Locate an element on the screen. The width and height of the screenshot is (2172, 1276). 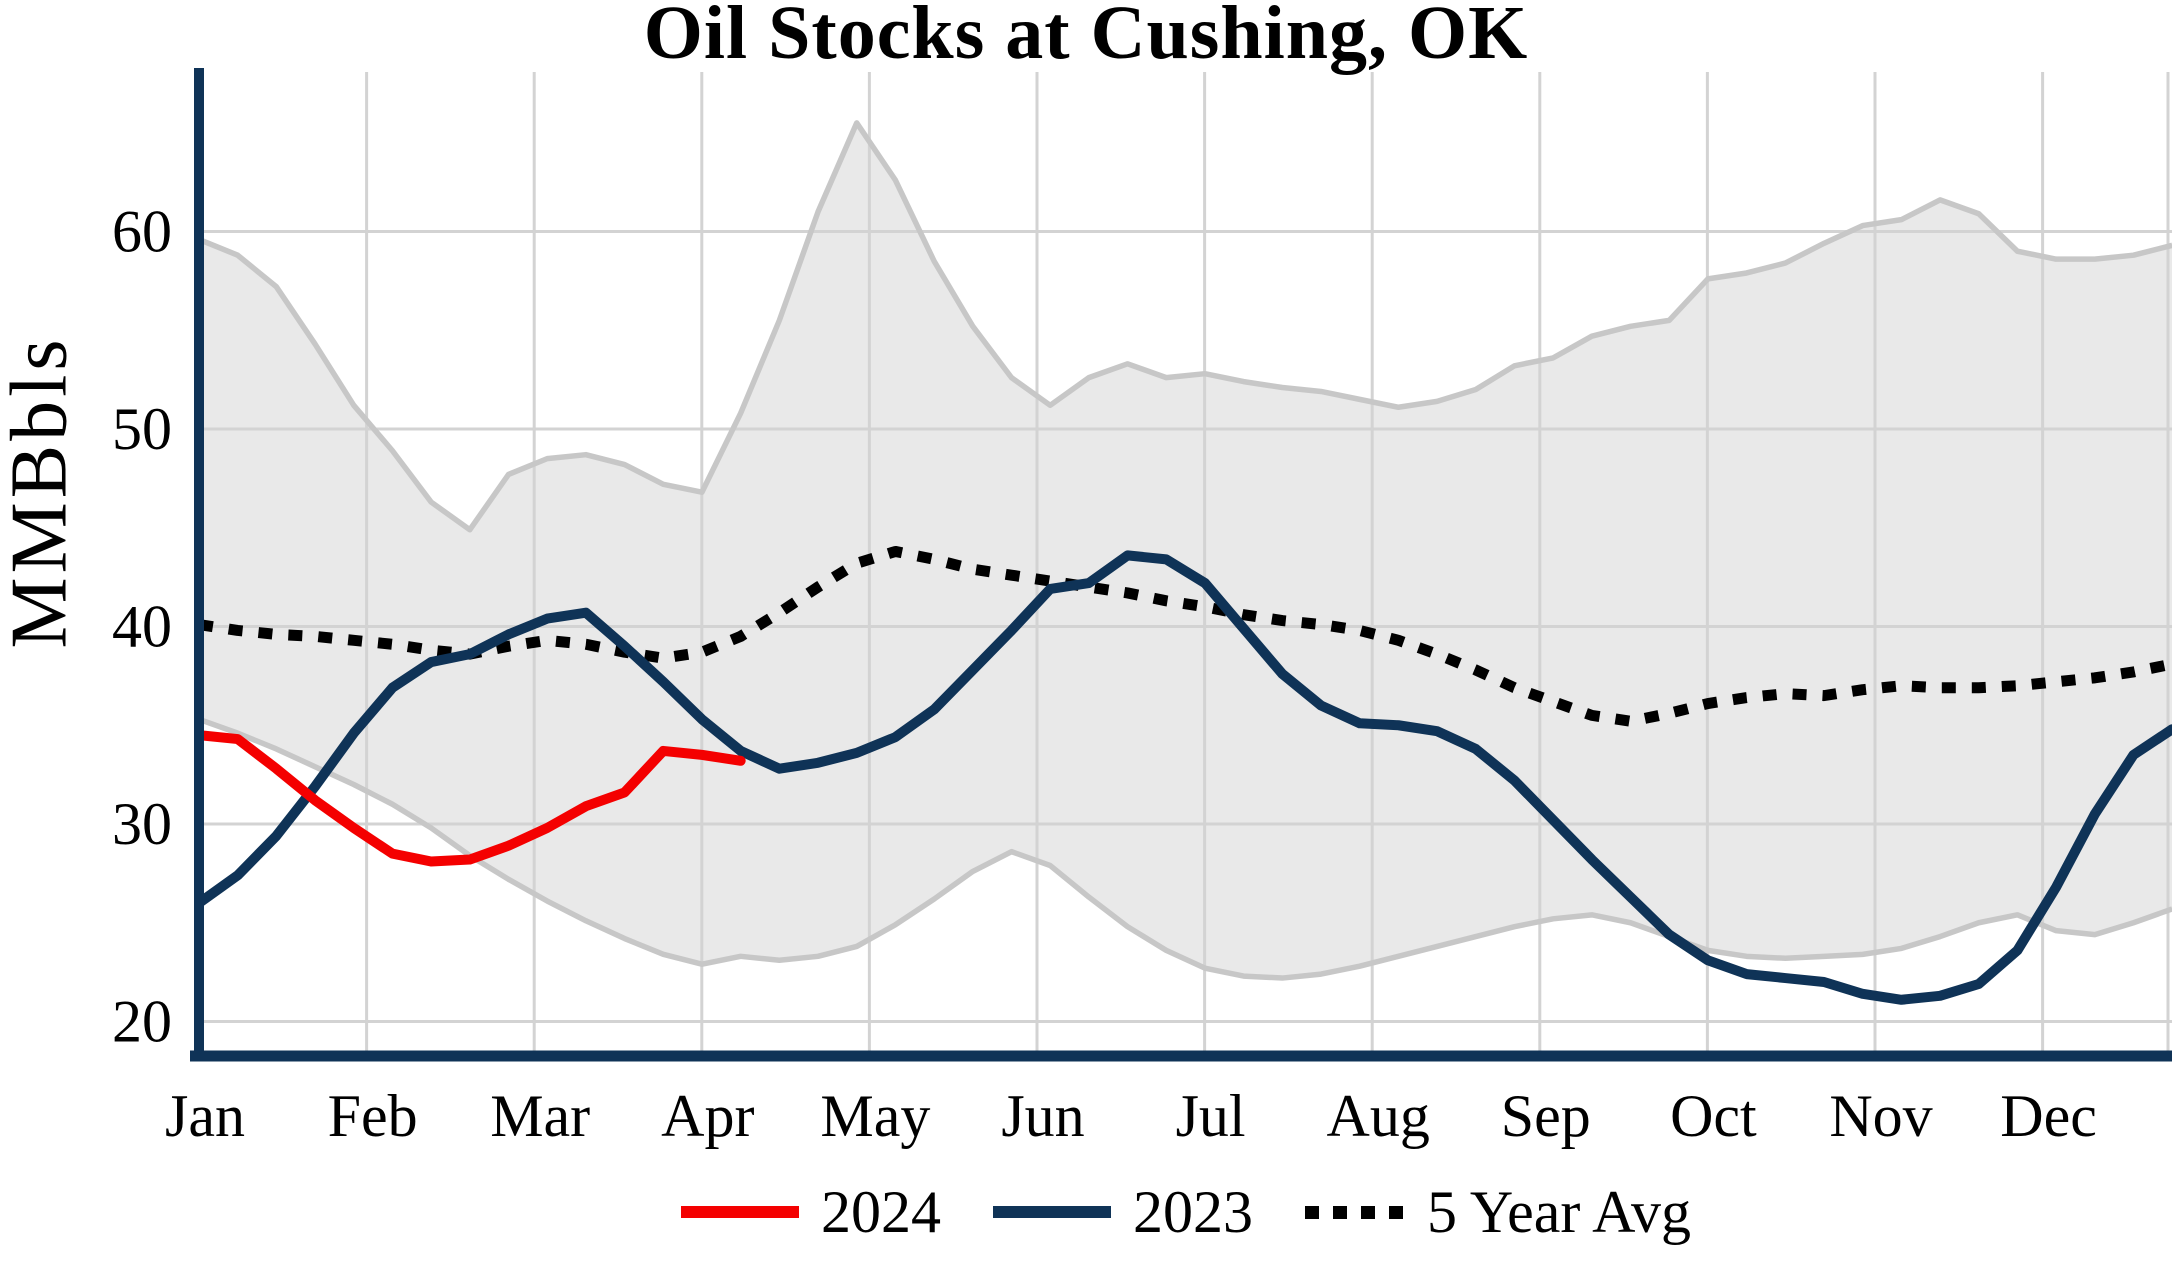
series-5-year-avg-line is located at coordinates (1185, 636).